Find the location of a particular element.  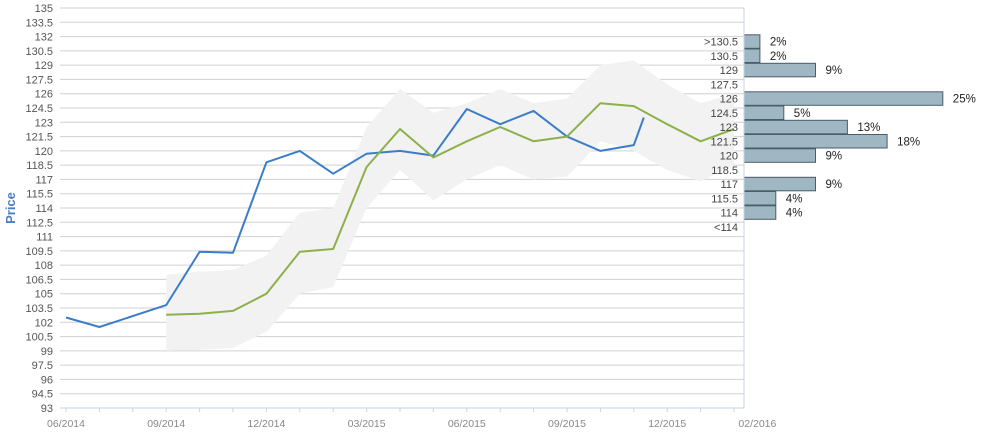

y-tick-label: 126 is located at coordinates (44, 95).